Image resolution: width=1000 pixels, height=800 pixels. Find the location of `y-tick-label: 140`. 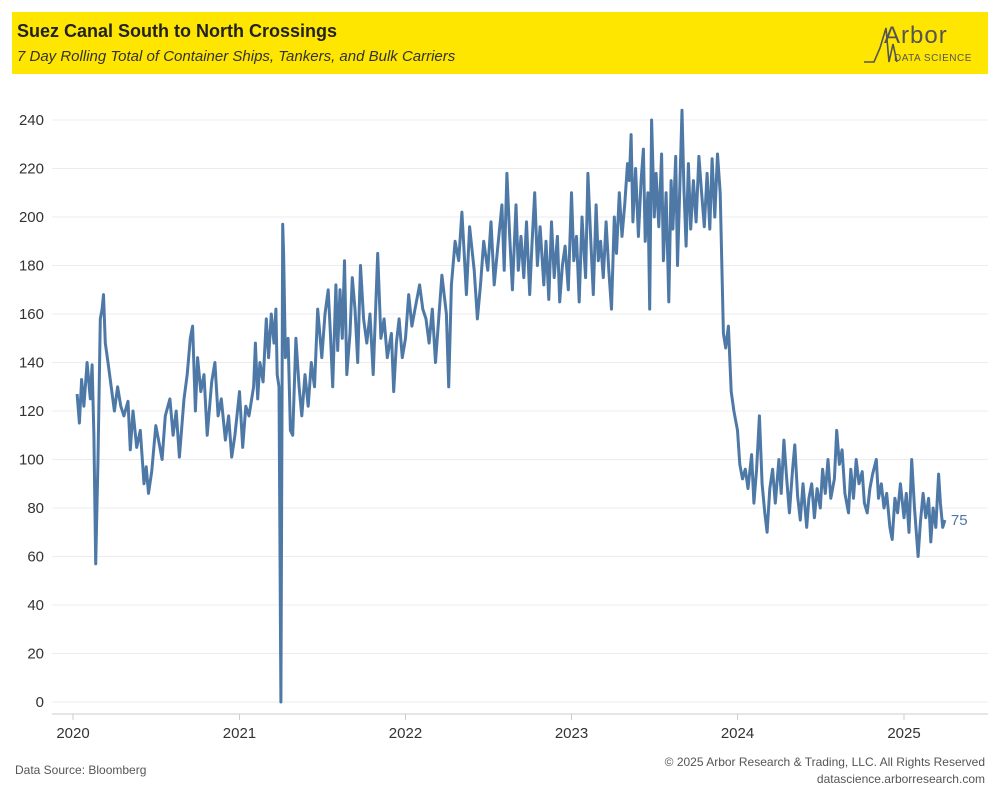

y-tick-label: 140 is located at coordinates (31, 363).